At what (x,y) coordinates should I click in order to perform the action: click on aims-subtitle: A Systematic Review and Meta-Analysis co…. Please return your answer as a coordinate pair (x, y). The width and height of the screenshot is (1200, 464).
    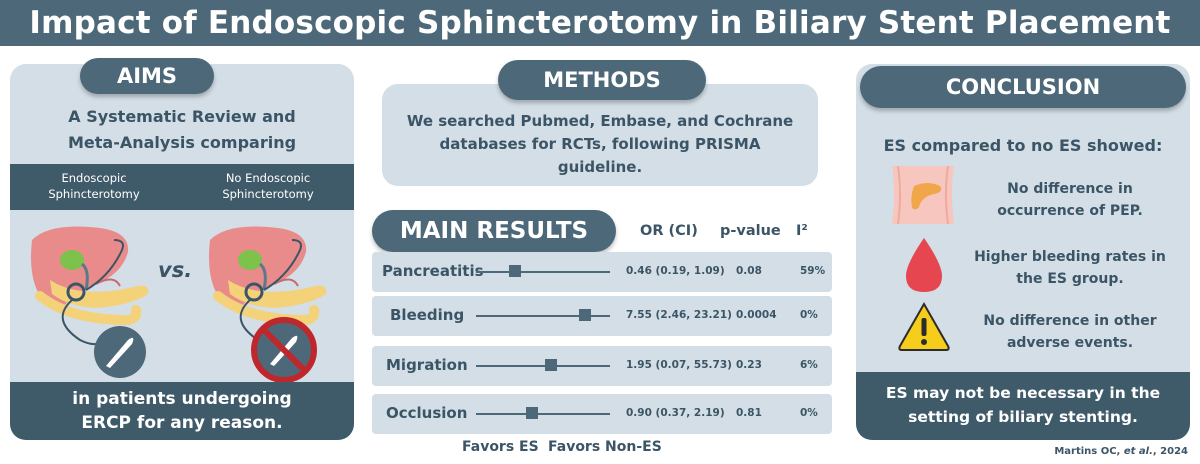
    Looking at the image, I should click on (182, 130).